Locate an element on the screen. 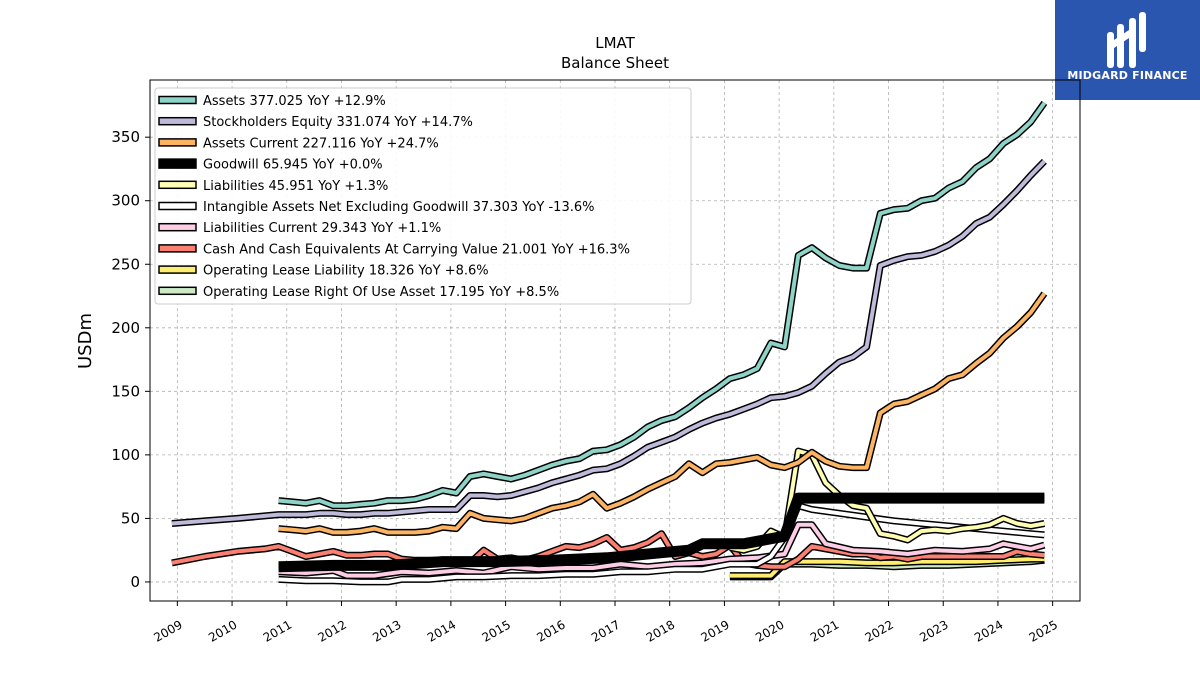 The image size is (1200, 675). series-operating-lease-liability is located at coordinates (887, 567).